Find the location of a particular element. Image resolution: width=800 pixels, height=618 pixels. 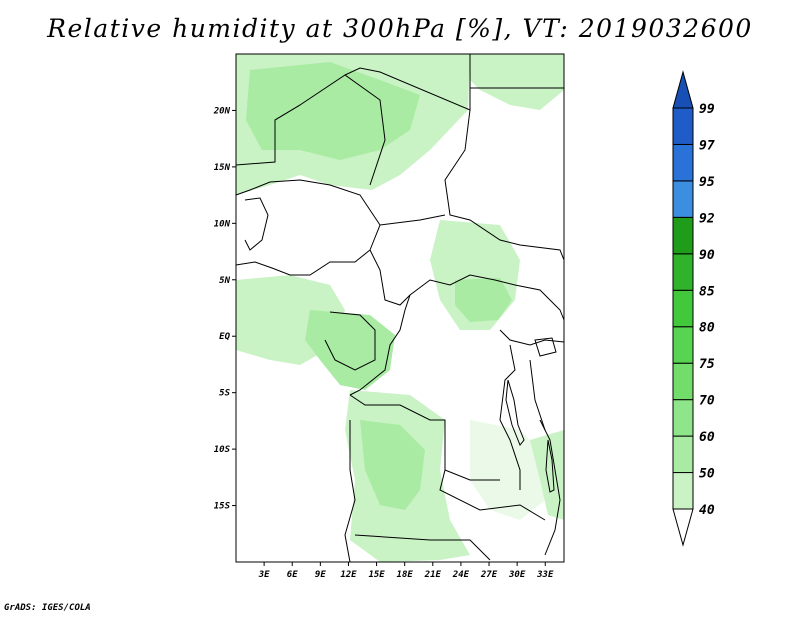

colorbar: 40 50 60 70 75 80 85 90 92 95 97 99 is located at coordinates (693, 308).